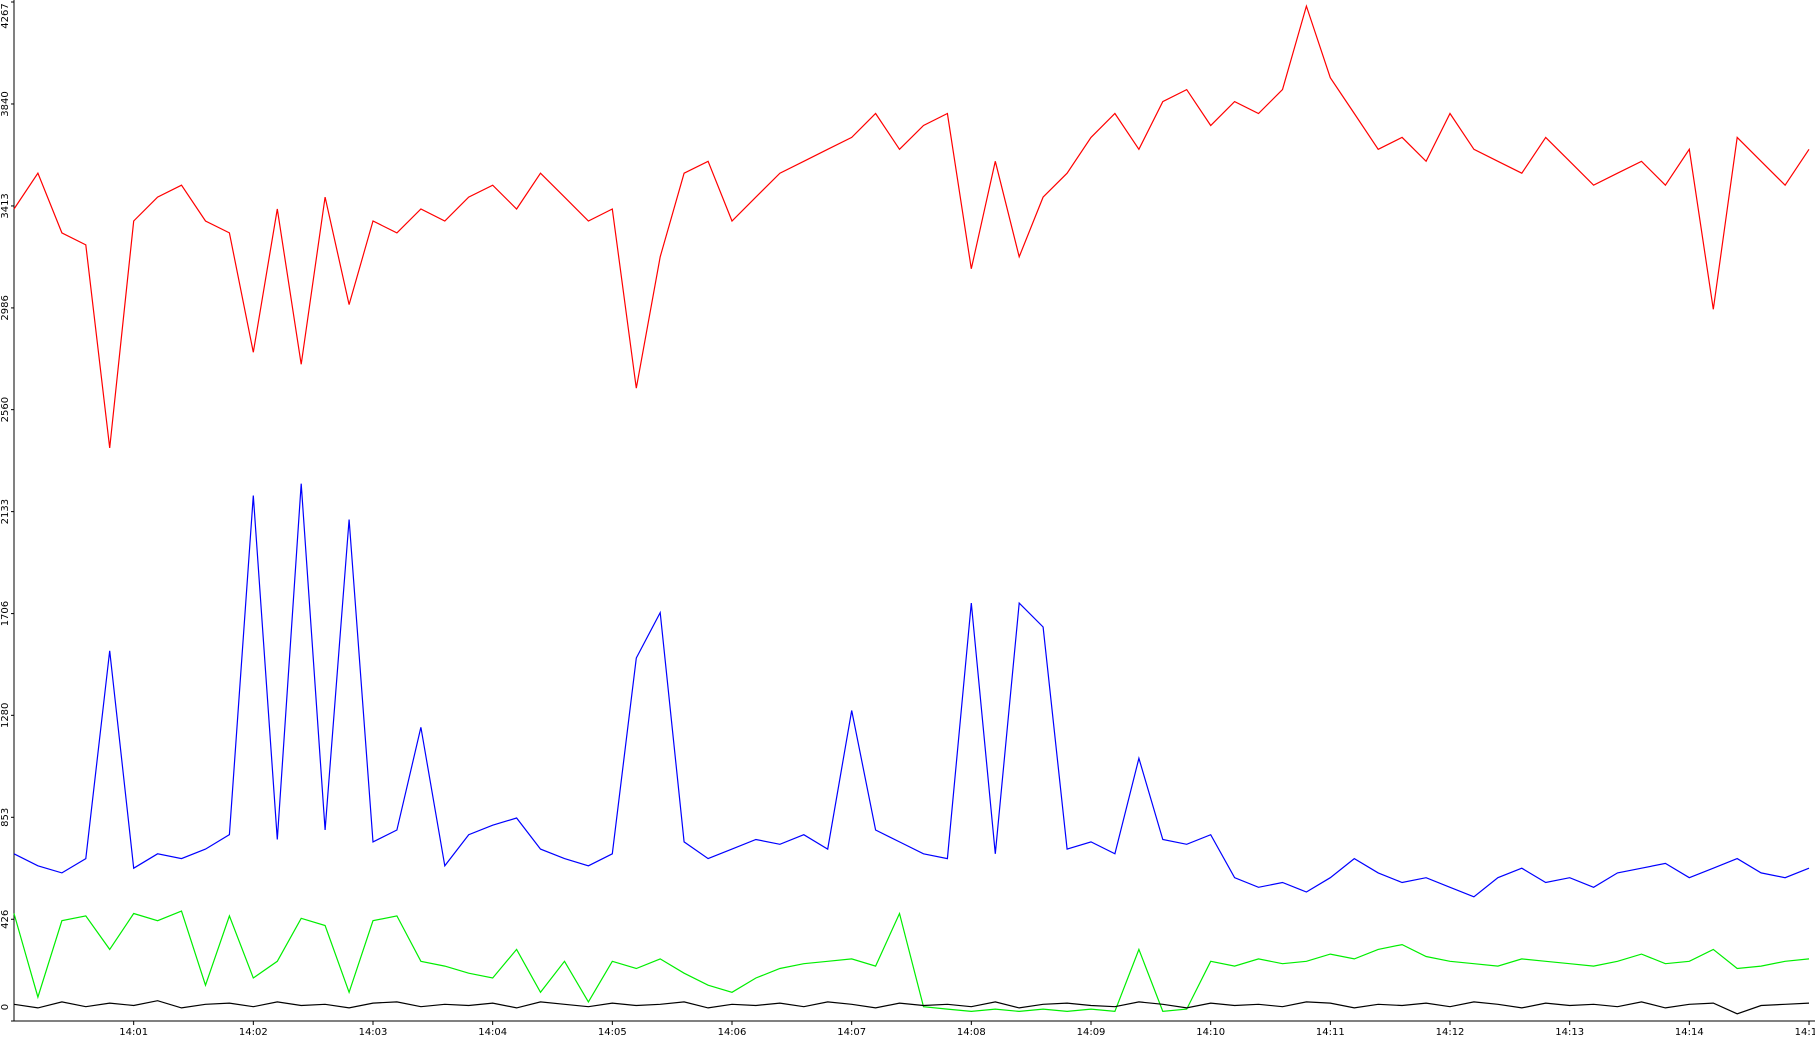 The width and height of the screenshot is (1815, 1039). I want to click on x-tick-label: 14:03, so click(373, 1032).